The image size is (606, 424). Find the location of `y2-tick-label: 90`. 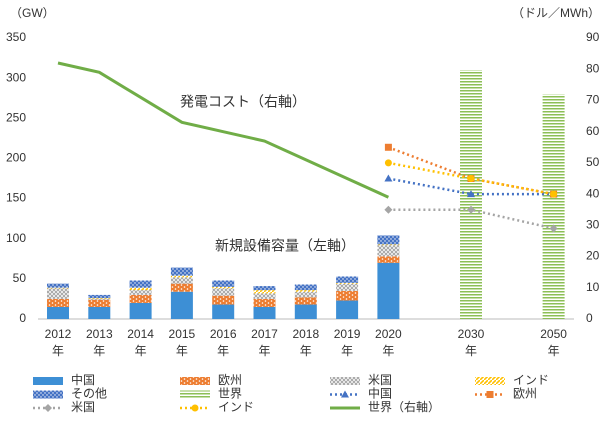

y2-tick-label: 90 is located at coordinates (593, 37).